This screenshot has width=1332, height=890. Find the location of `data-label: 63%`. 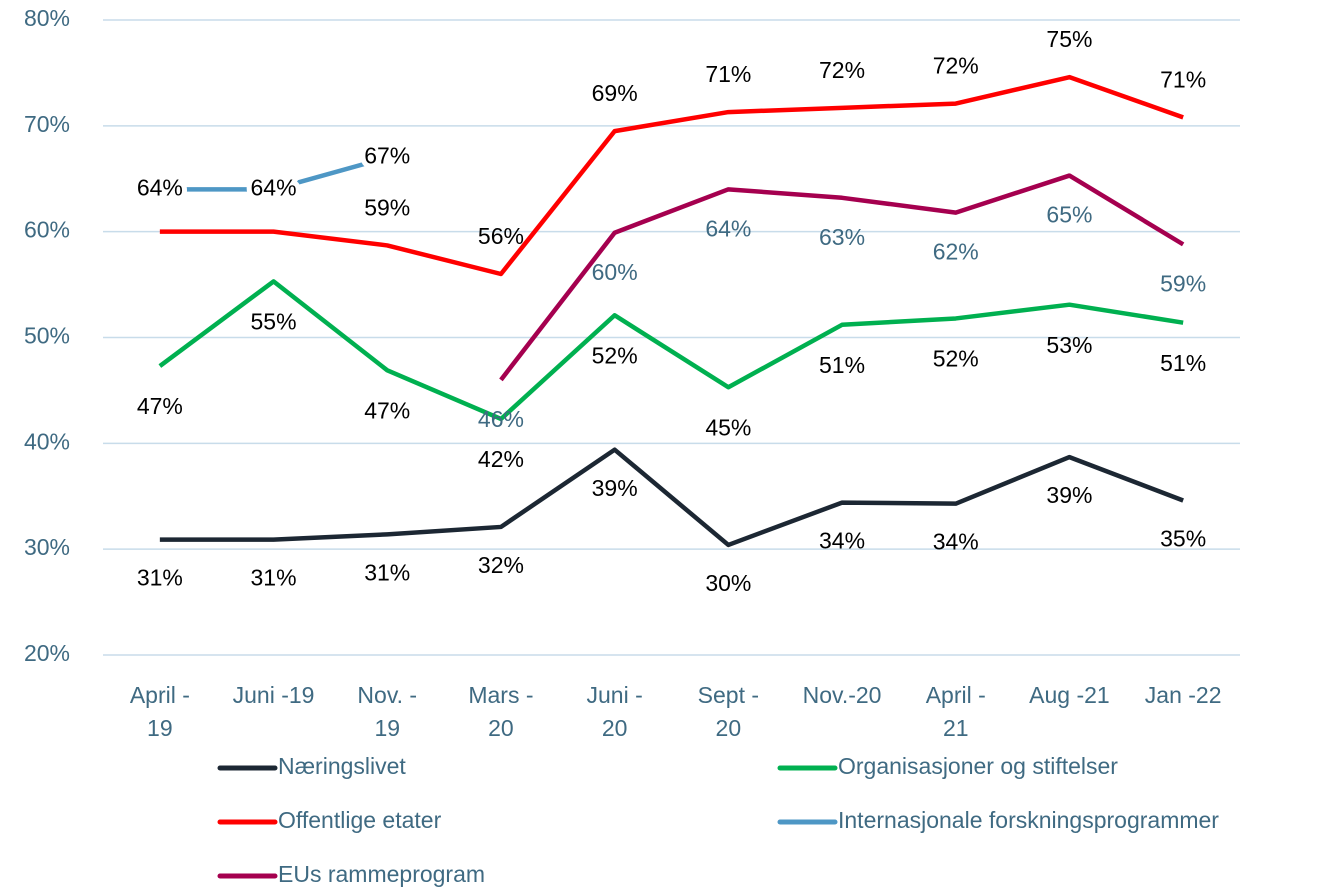

data-label: 63% is located at coordinates (842, 237).